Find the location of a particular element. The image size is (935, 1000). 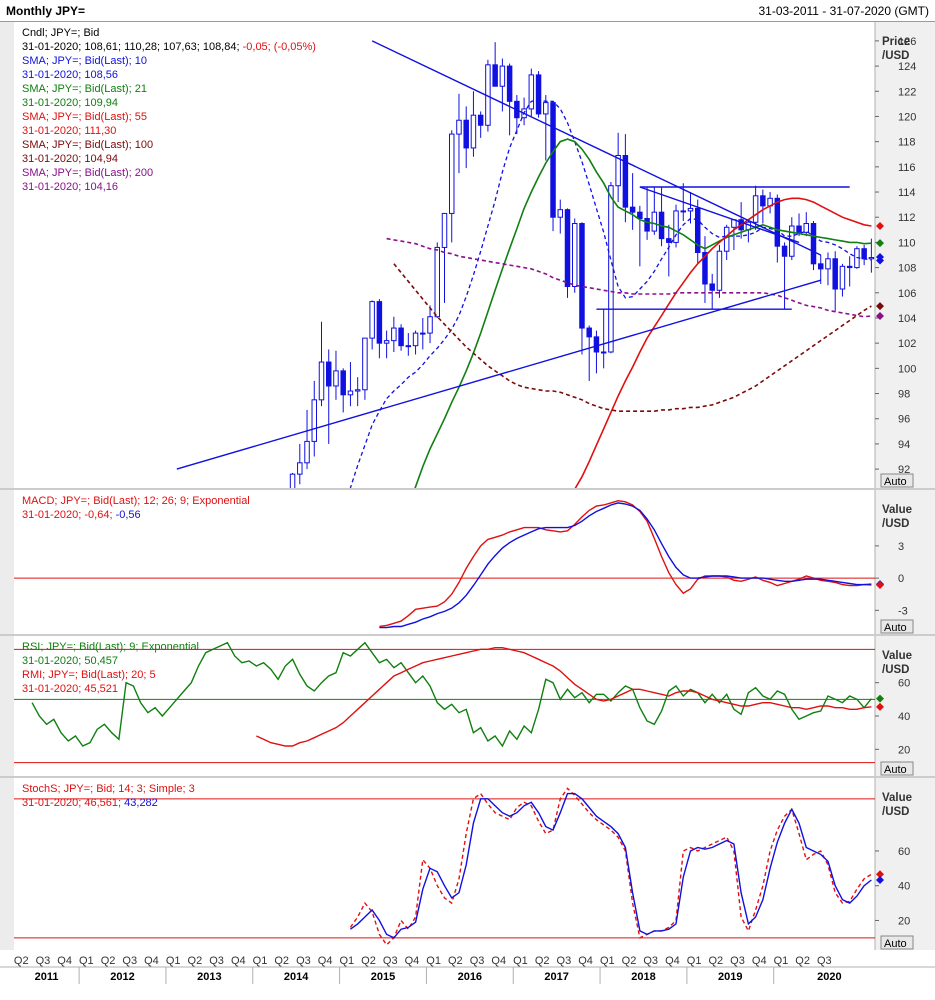

legend-entry: 31-01-2020; 50,457 is located at coordinates (70, 661).